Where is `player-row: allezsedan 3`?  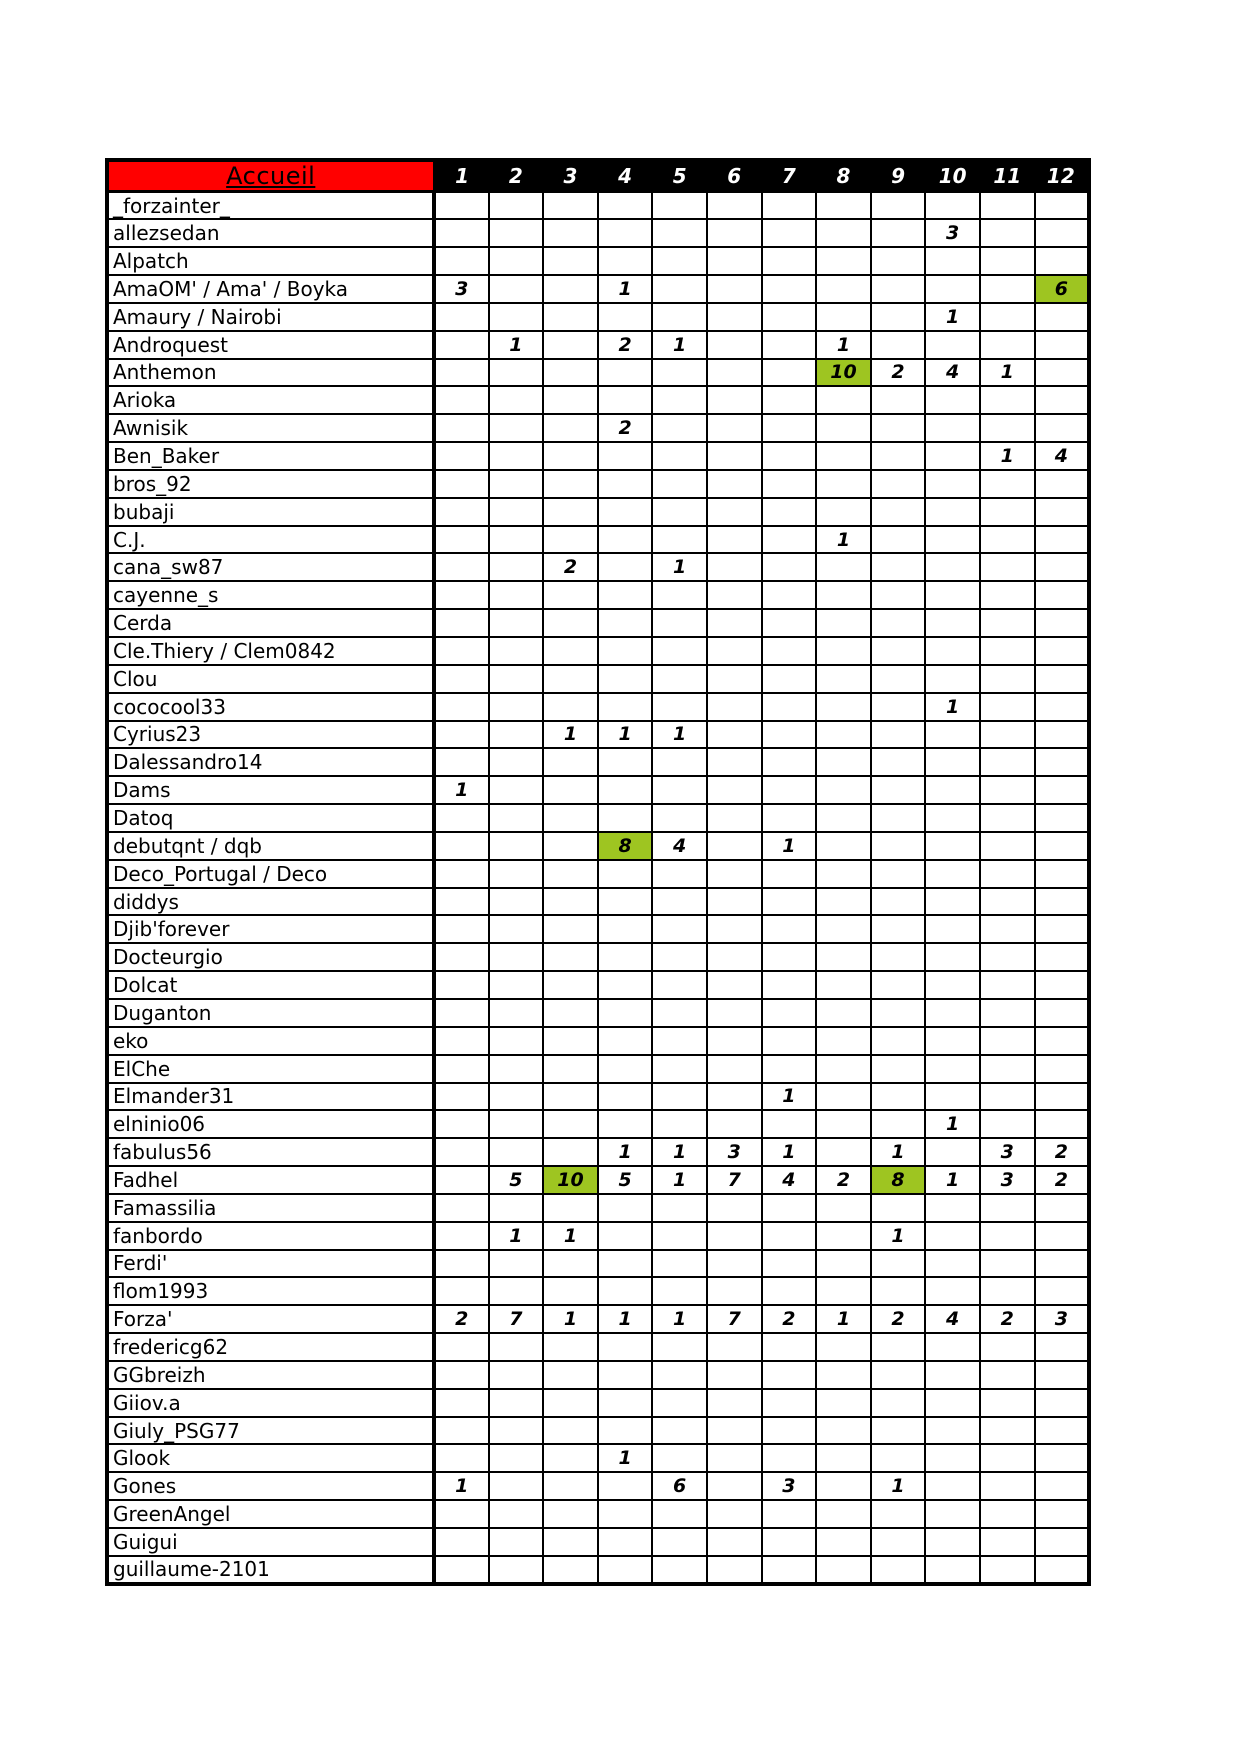
player-row: allezsedan 3 is located at coordinates (598, 233).